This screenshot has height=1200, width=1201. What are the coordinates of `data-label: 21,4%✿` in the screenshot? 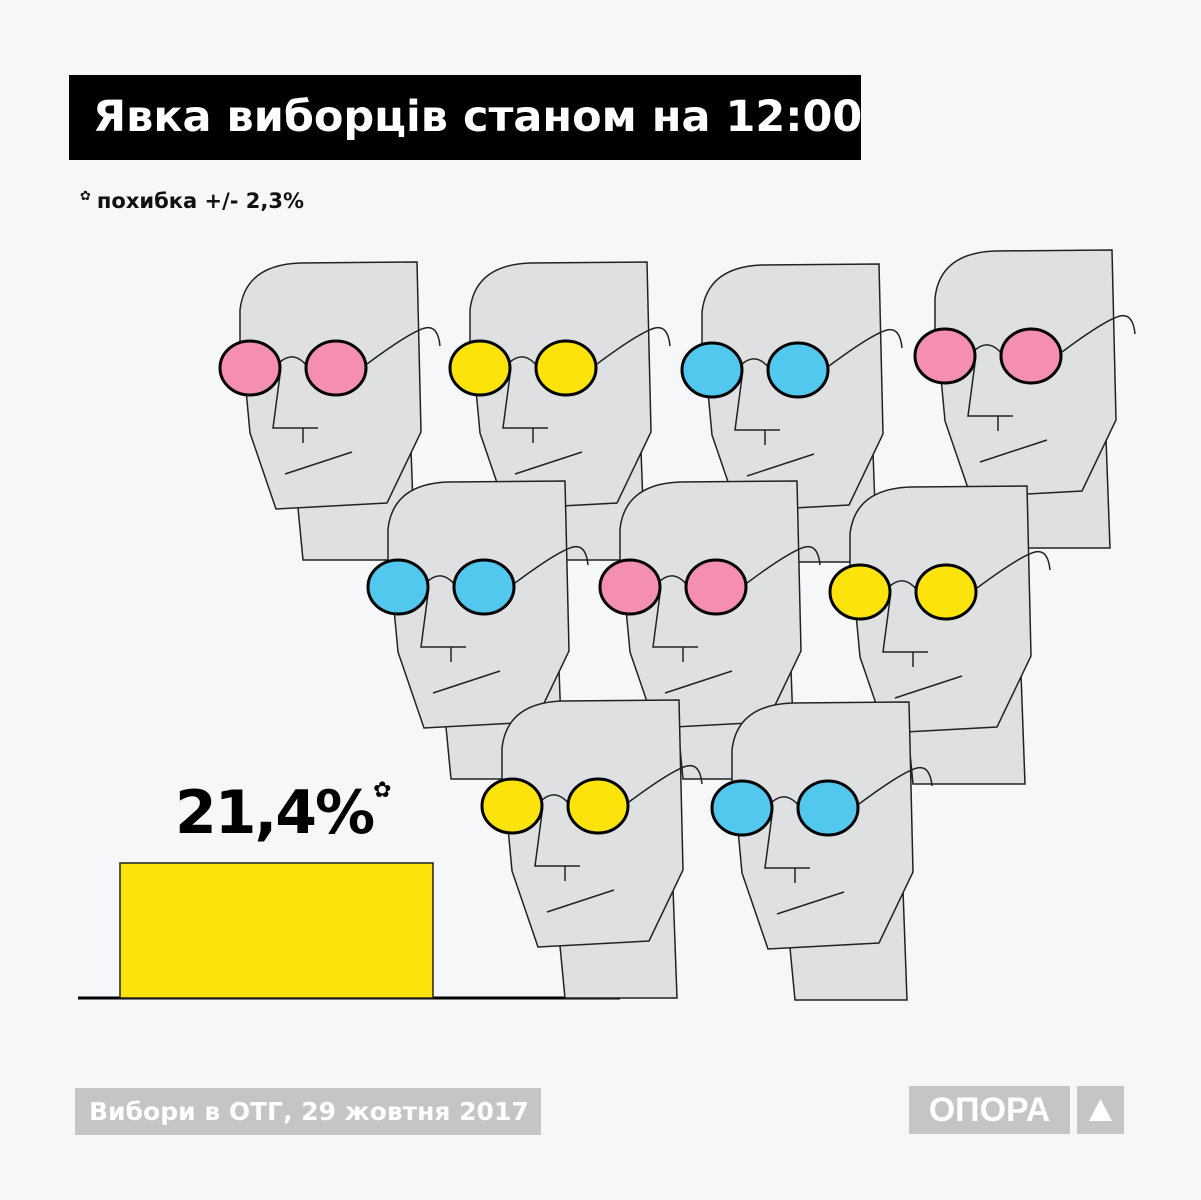 It's located at (283, 813).